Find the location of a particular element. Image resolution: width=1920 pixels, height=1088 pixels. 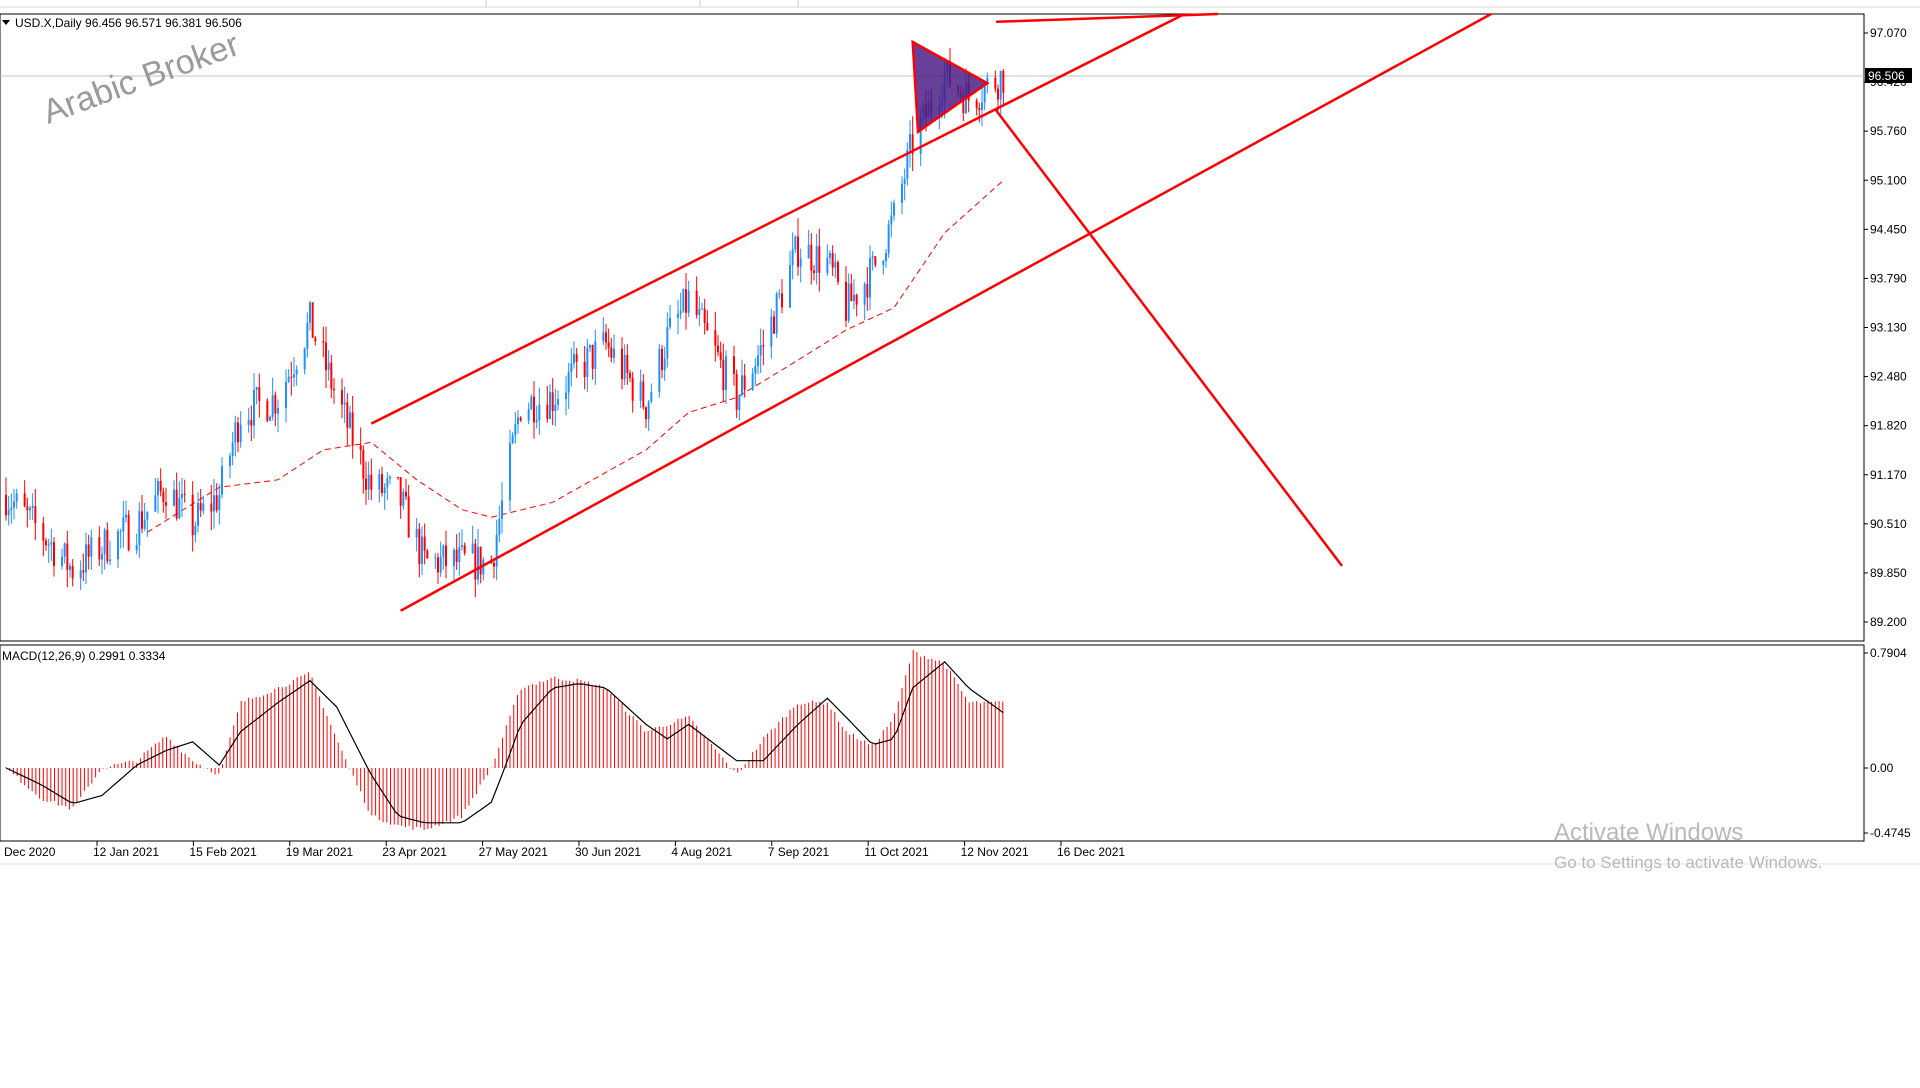

svg-text: 96.506 is located at coordinates (1886, 76).